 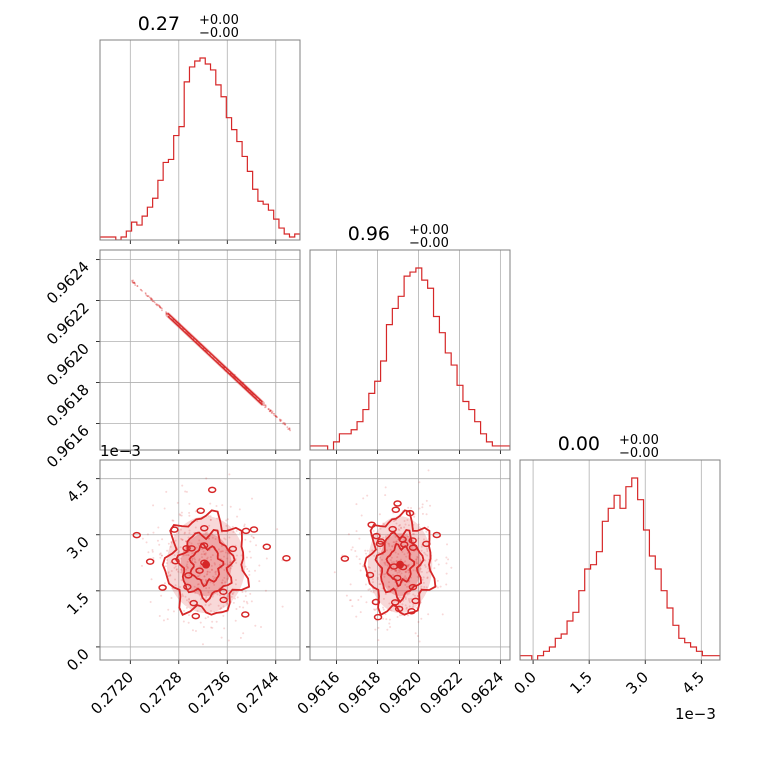 I want to click on contour-line, so click(x=400, y=565).